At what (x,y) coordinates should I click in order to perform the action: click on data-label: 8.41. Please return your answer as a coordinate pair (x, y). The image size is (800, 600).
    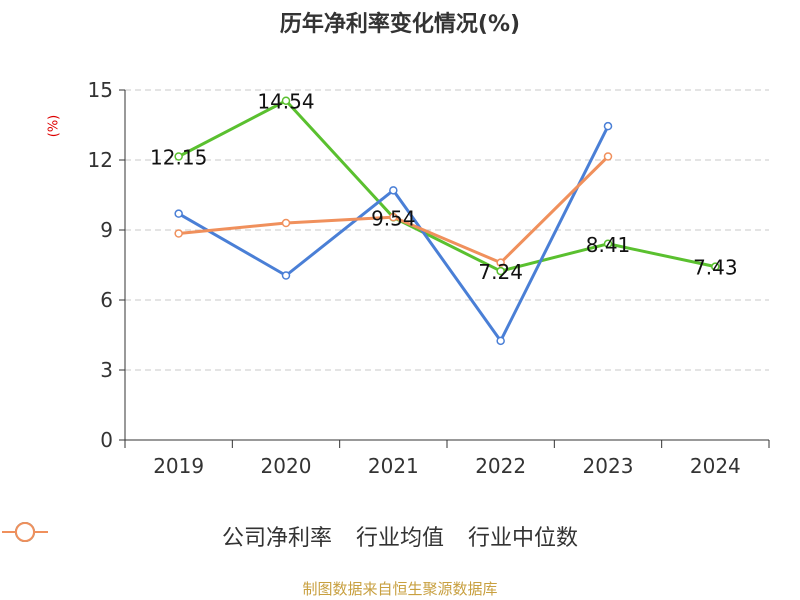
    Looking at the image, I should click on (608, 245).